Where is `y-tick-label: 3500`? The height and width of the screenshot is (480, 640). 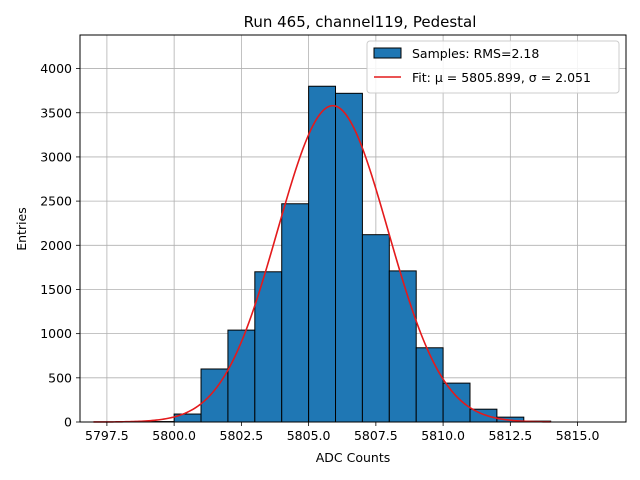 y-tick-label: 3500 is located at coordinates (56, 112).